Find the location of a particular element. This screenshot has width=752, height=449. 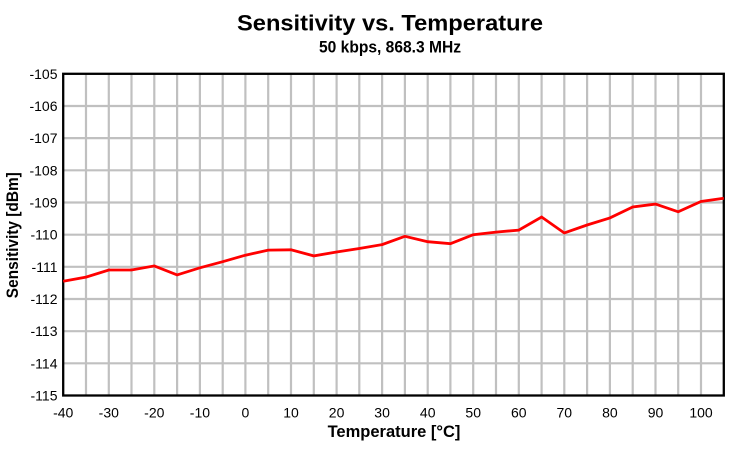

svg-text: 50 is located at coordinates (473, 412).